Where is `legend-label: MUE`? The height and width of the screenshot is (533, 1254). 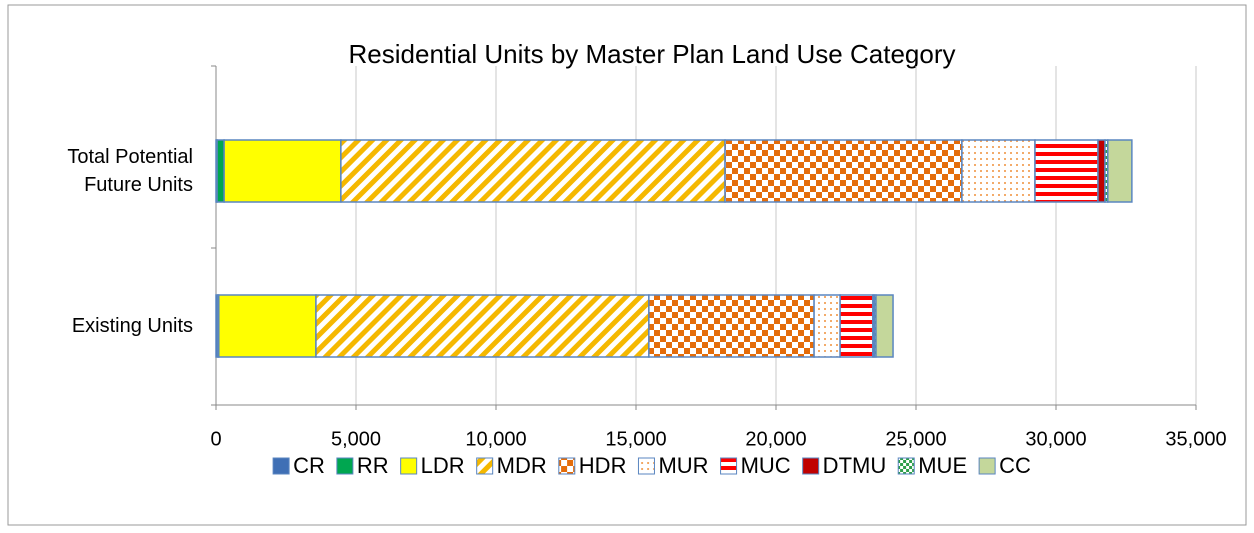
legend-label: MUE is located at coordinates (942, 465).